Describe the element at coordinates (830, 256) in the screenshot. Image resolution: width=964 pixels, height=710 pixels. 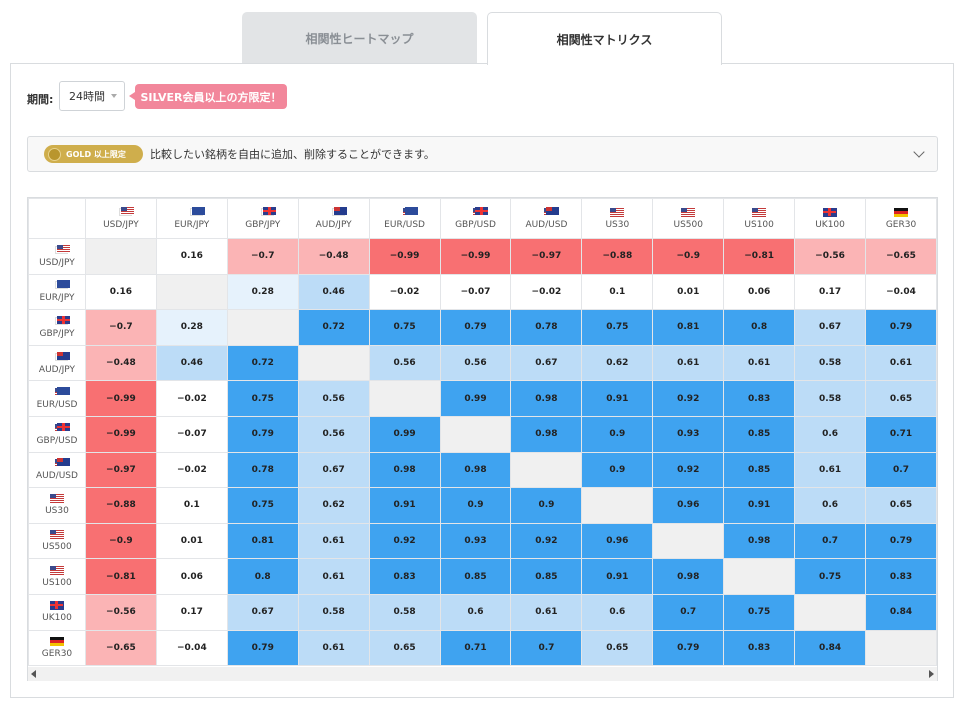
I see `correlation-cell: −0.56` at that location.